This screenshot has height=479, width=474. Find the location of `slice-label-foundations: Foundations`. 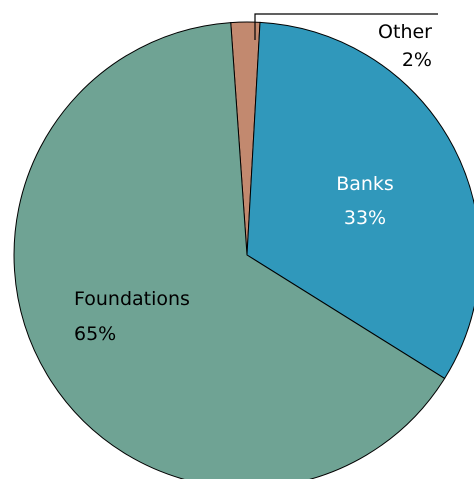

slice-label-foundations: Foundations is located at coordinates (132, 299).